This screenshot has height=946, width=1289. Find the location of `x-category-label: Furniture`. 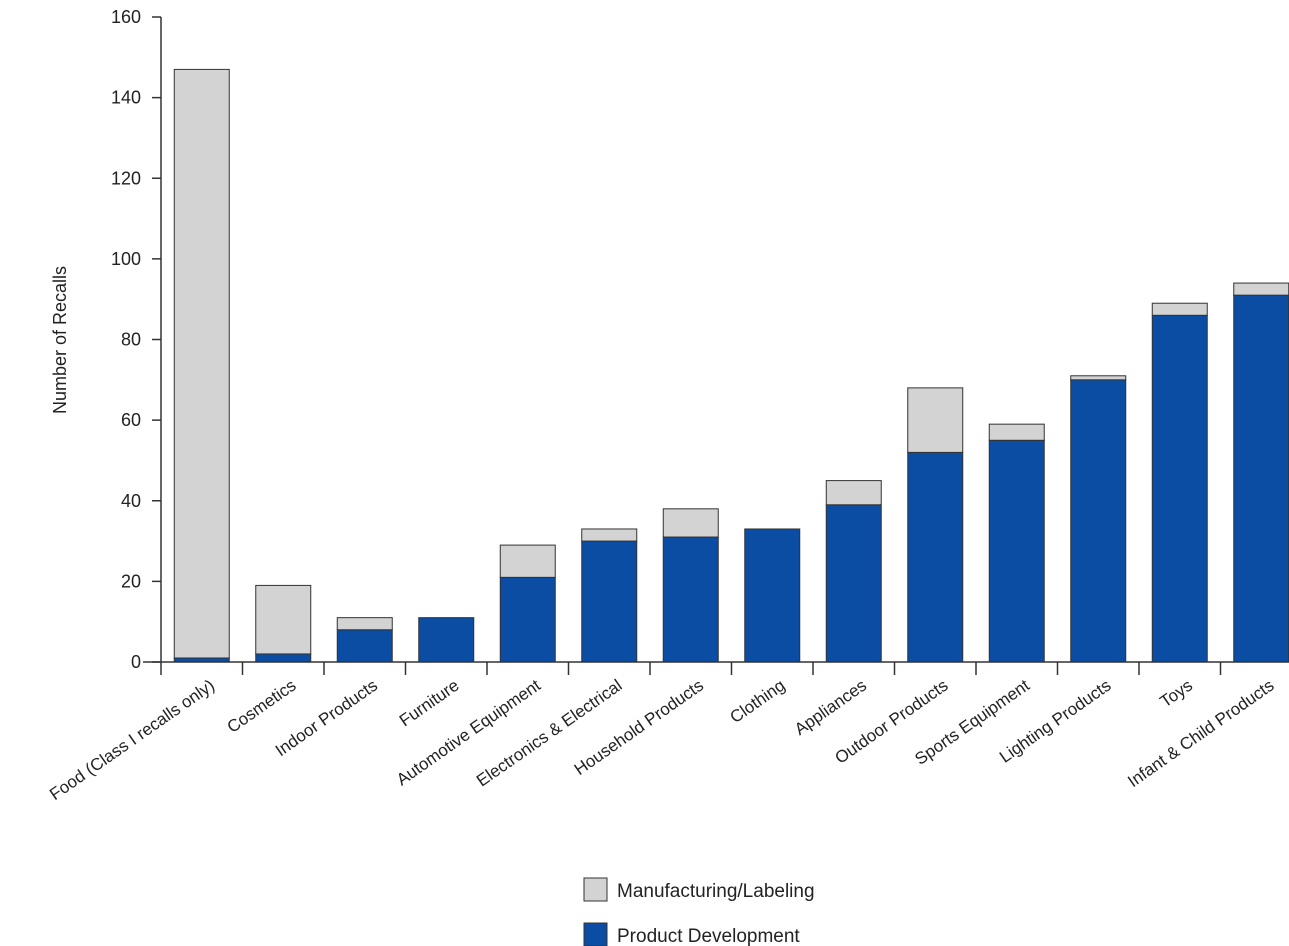

x-category-label: Furniture is located at coordinates (429, 703).